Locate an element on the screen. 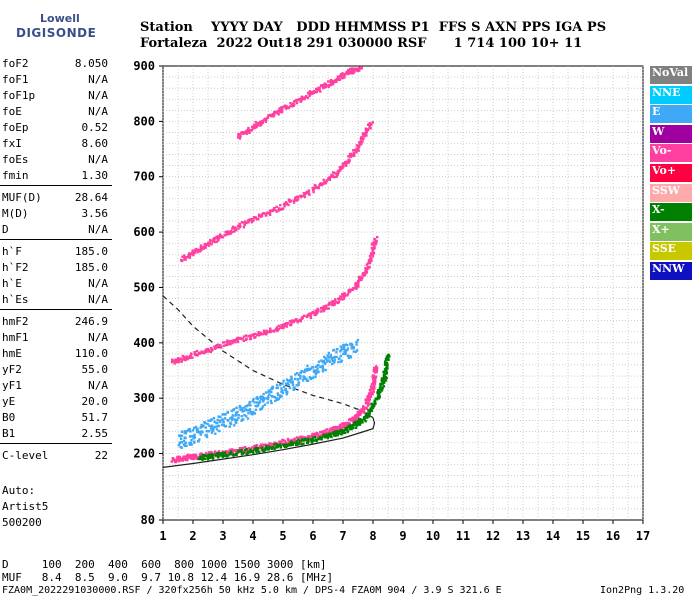  param-value: N/A is located at coordinates (98, 79).